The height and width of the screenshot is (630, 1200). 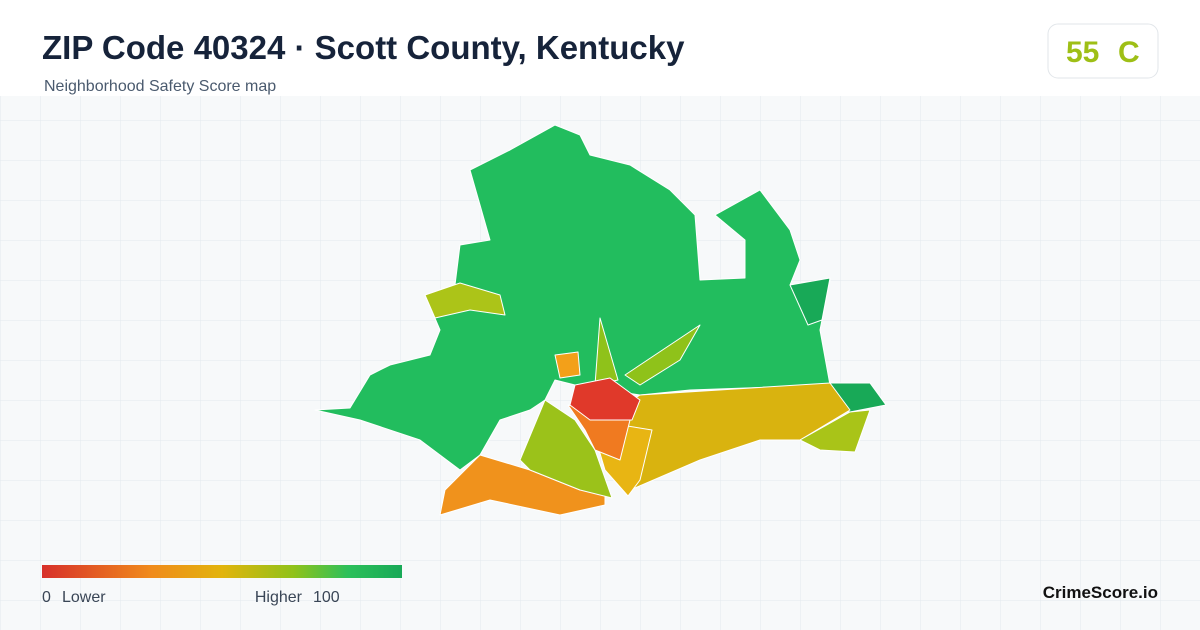 What do you see at coordinates (222, 571) in the screenshot?
I see `legend-scale` at bounding box center [222, 571].